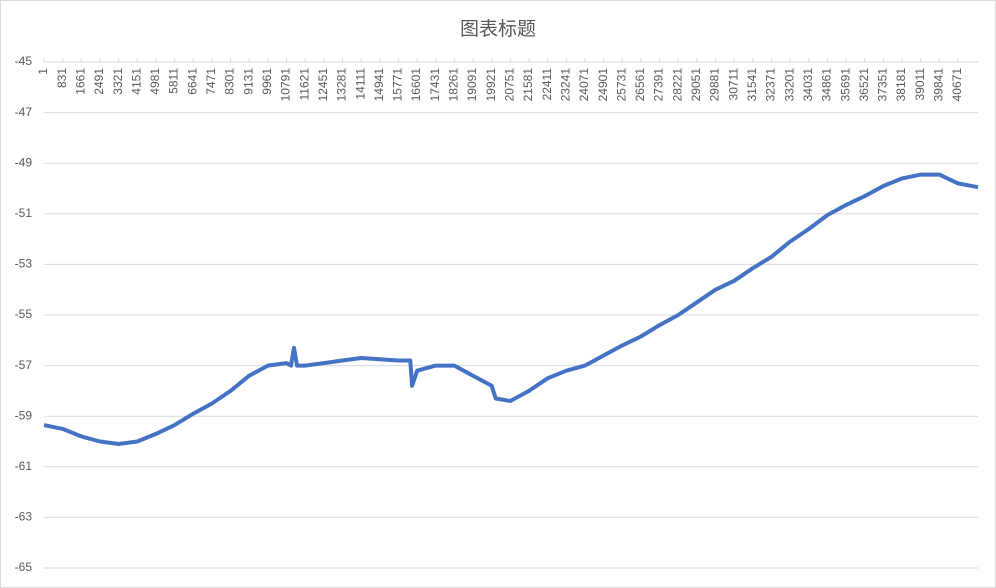 This screenshot has height=588, width=996. Describe the element at coordinates (24, 365) in the screenshot. I see `y-tick-label: -57` at that location.